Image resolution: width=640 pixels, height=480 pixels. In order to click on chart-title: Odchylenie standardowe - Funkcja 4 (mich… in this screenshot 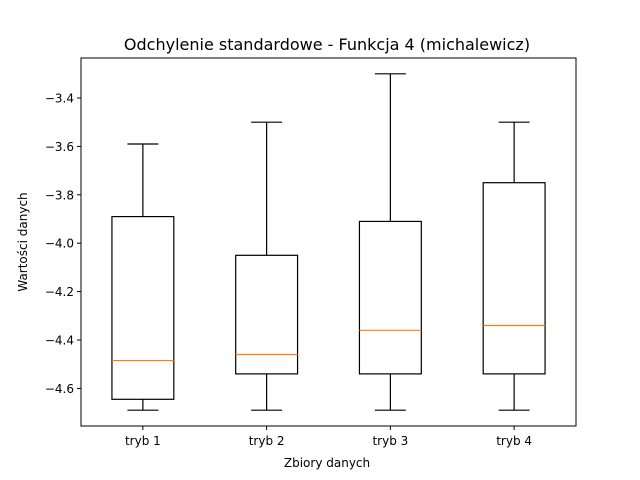, I will do `click(327, 44)`.